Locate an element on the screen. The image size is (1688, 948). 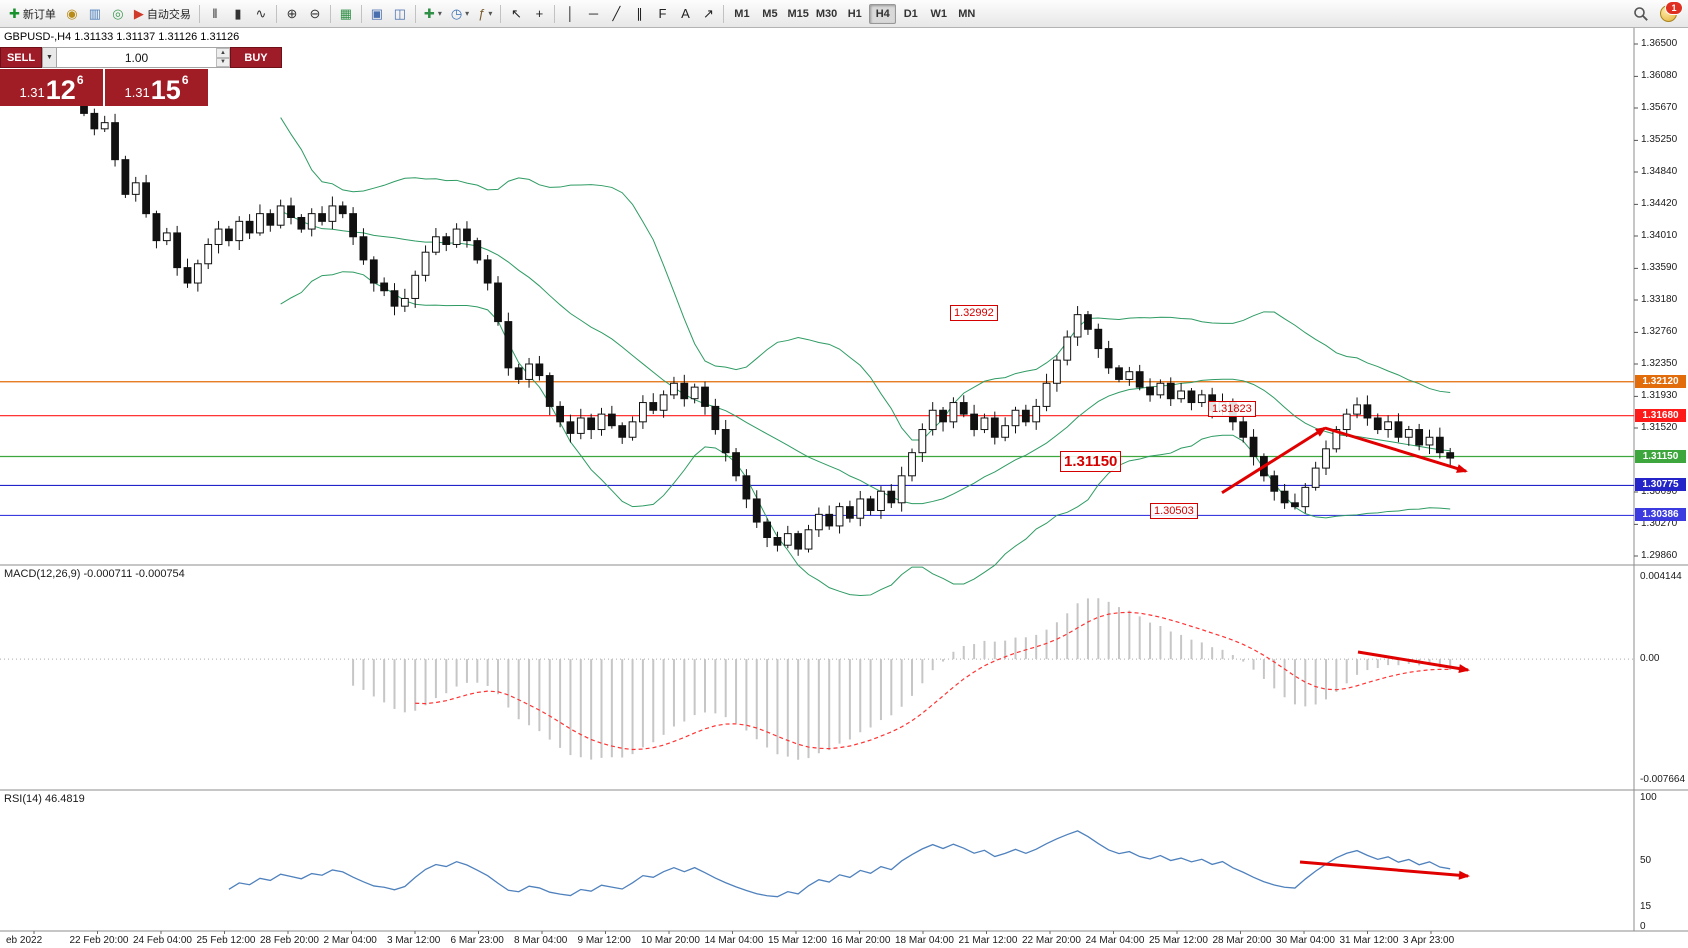
time-axis-tick: 22 Feb 20:00 is located at coordinates (99, 940).